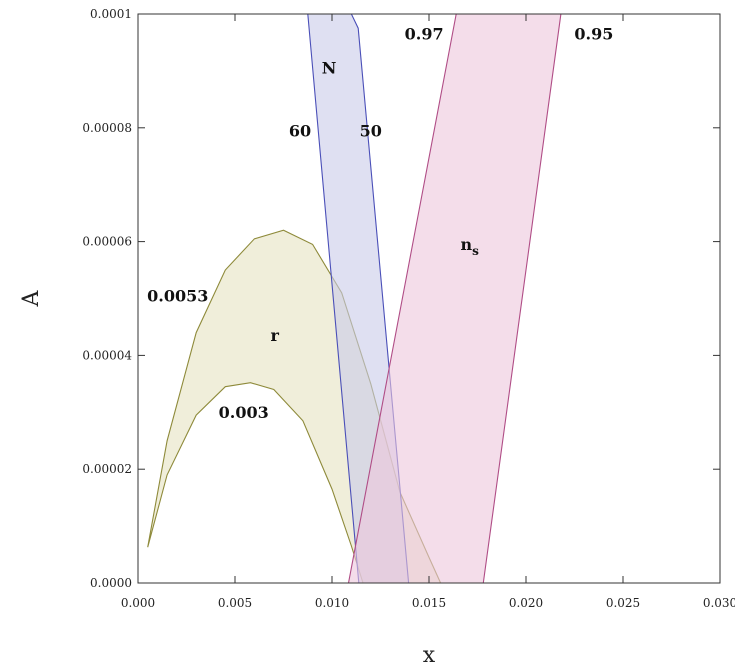  I want to click on x-tick-label: 0.005, so click(235, 603).